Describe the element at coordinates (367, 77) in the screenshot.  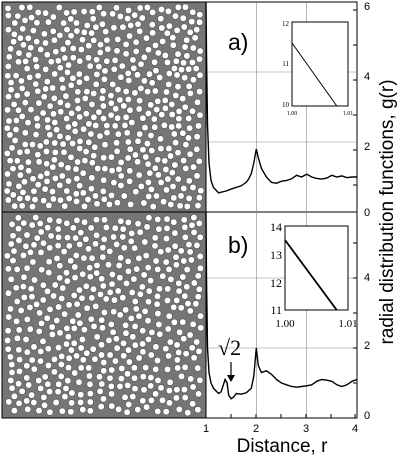
I see `ytick-a-4: 4` at that location.